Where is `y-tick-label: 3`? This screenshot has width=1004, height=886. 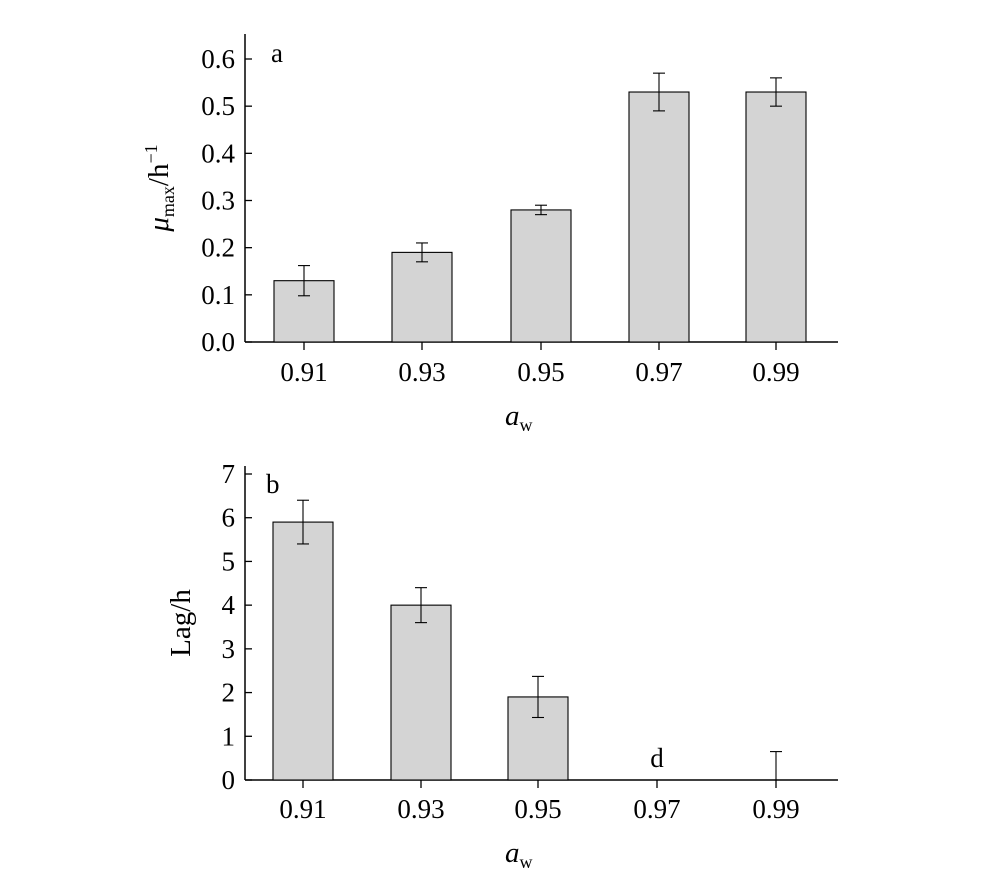
y-tick-label: 3 is located at coordinates (229, 649).